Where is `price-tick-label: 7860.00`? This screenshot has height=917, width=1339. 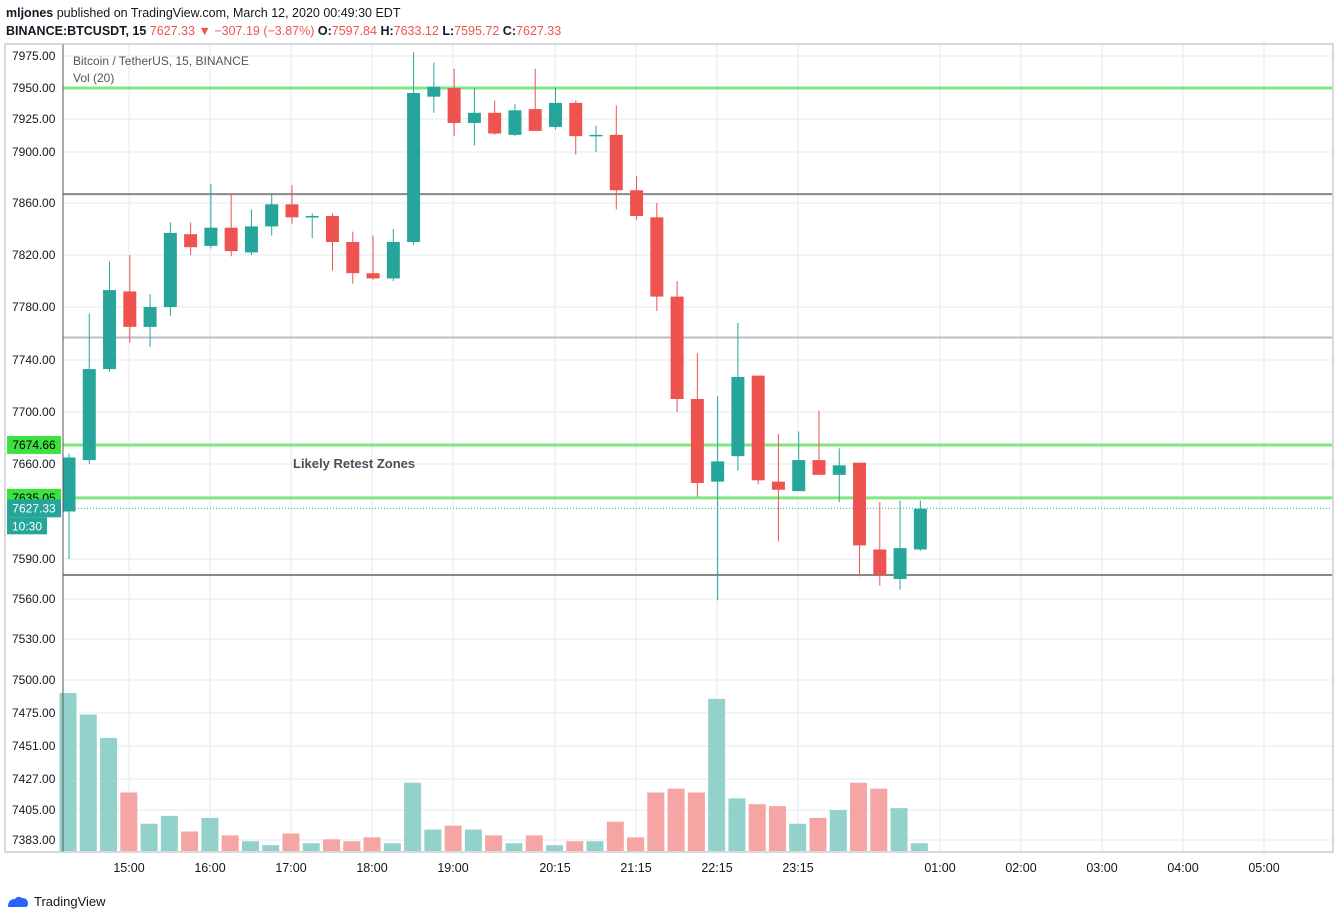
price-tick-label: 7860.00 is located at coordinates (34, 203).